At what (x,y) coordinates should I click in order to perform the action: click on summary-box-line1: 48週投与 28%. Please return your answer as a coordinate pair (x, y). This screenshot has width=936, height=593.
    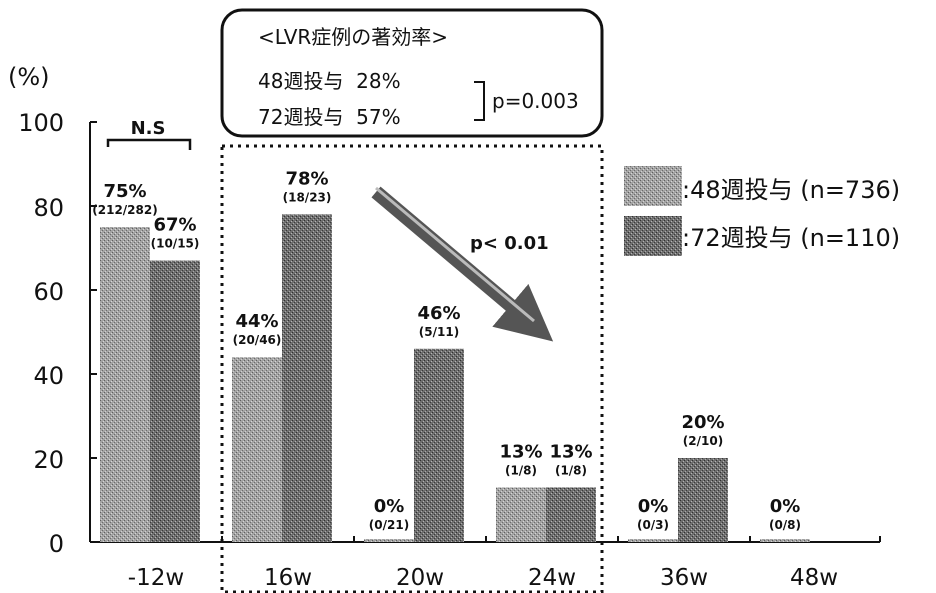
    Looking at the image, I should click on (329, 81).